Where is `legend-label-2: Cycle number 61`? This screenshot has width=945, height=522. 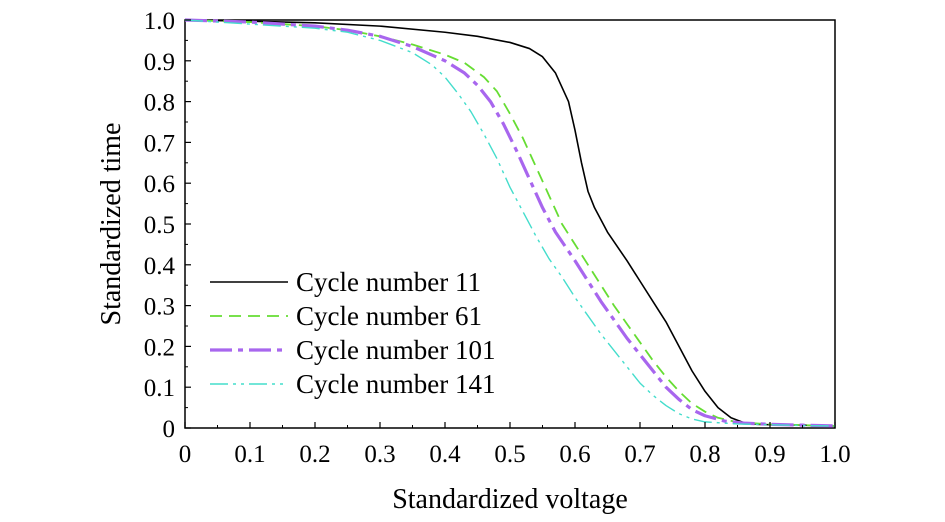
legend-label-2: Cycle number 61 is located at coordinates (389, 316).